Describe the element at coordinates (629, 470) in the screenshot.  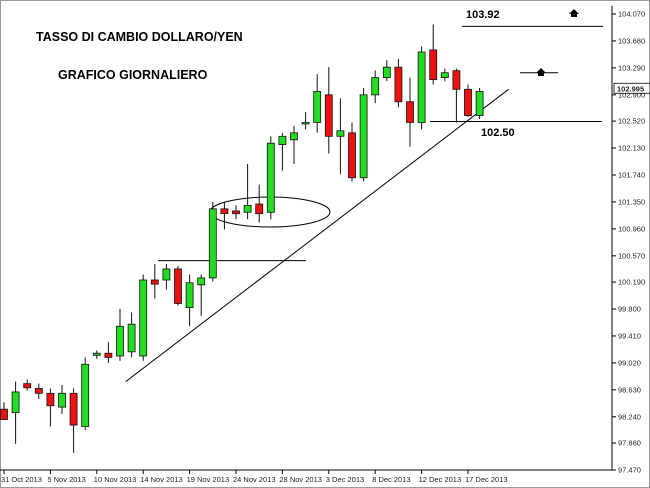
I see `y-tick-label: 97.470` at that location.